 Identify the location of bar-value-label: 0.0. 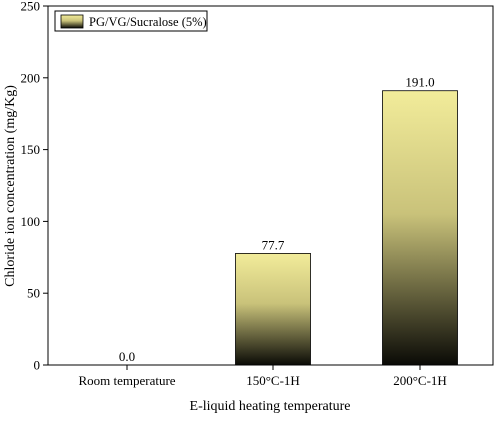
(127, 356).